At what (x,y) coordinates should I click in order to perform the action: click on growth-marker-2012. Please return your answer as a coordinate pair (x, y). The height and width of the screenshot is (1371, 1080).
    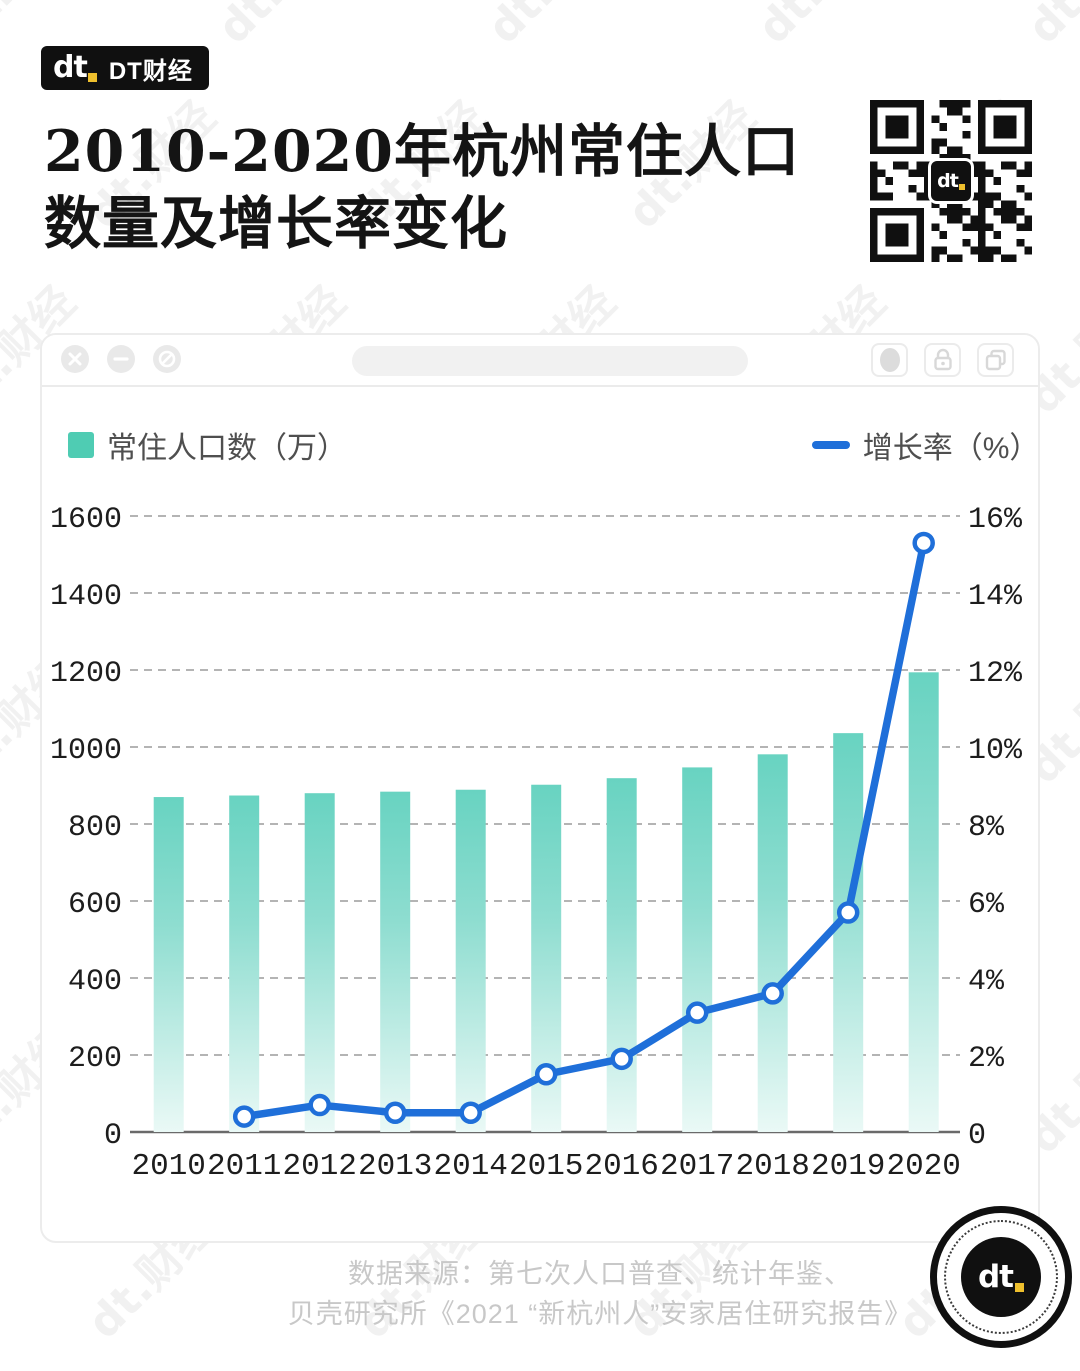
    Looking at the image, I should click on (319, 1105).